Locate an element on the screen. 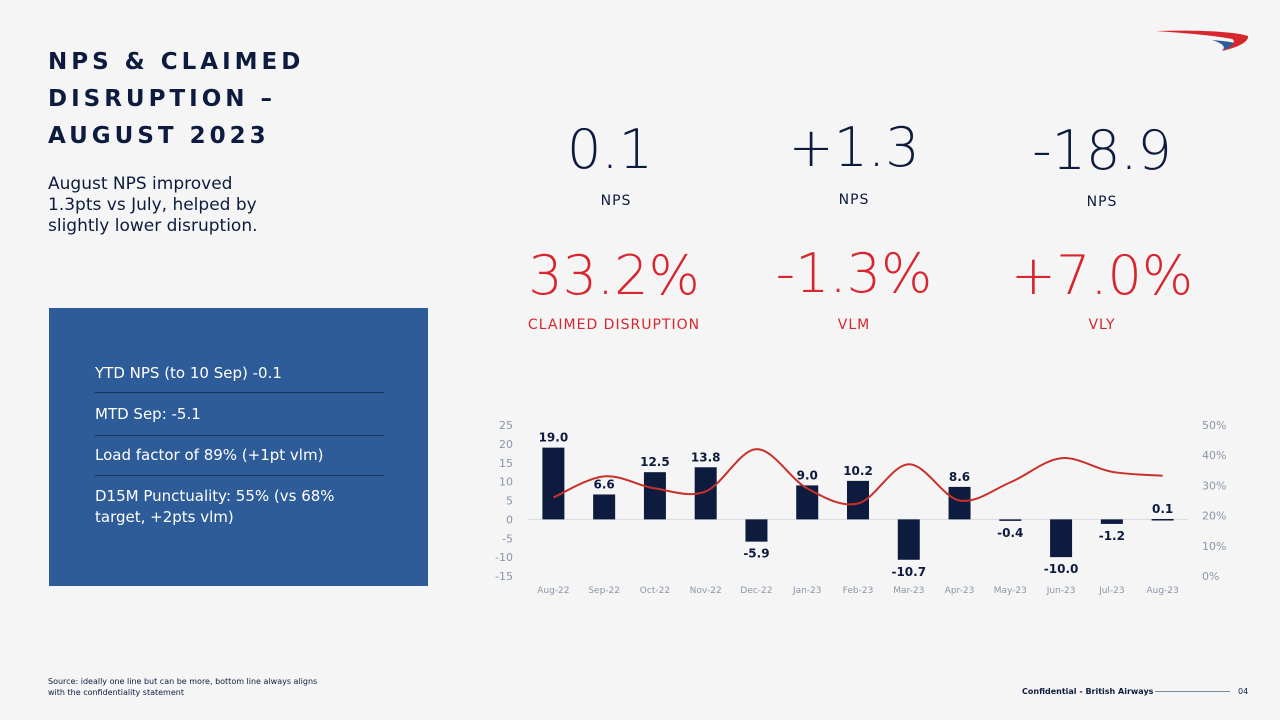 The width and height of the screenshot is (1280, 720). kpi-disruption-value: 33.2% is located at coordinates (614, 275).